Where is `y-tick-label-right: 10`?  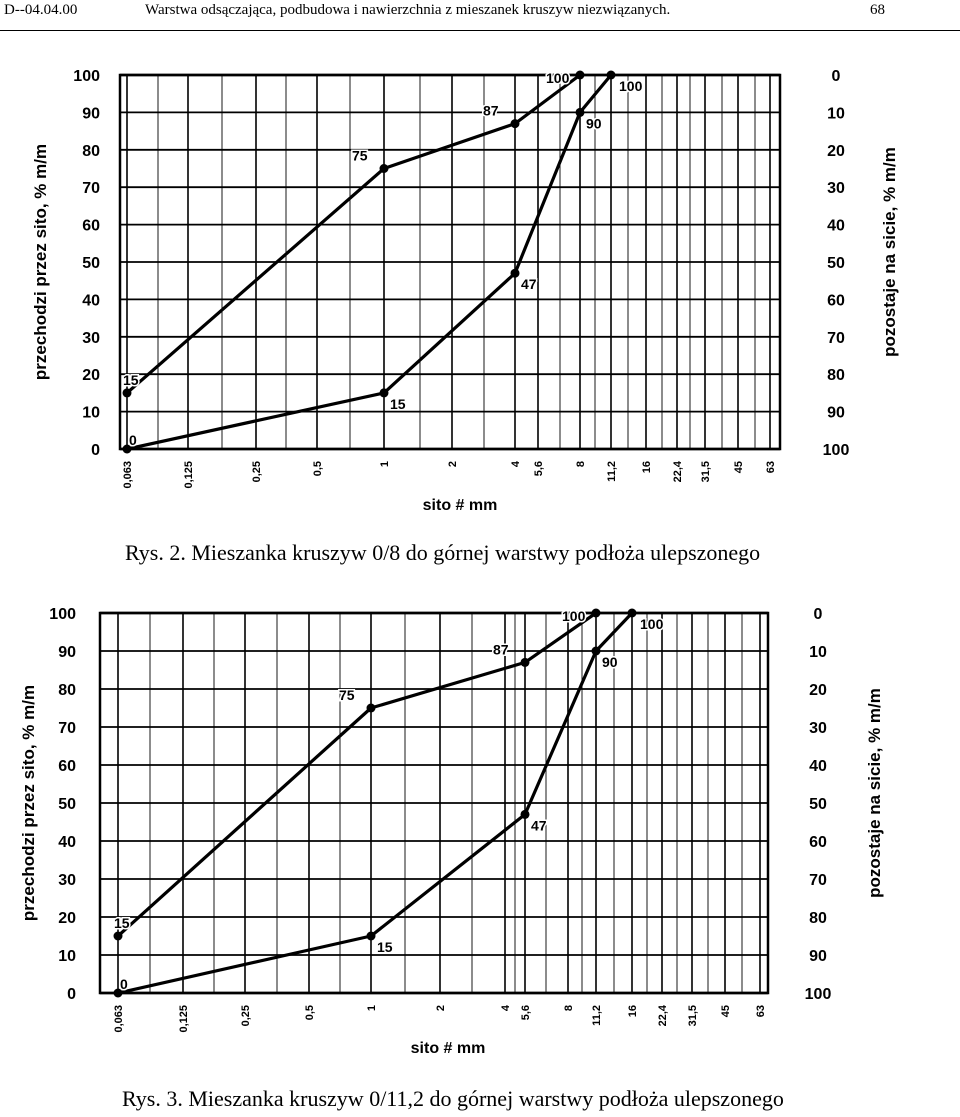
y-tick-label-right: 10 is located at coordinates (836, 113).